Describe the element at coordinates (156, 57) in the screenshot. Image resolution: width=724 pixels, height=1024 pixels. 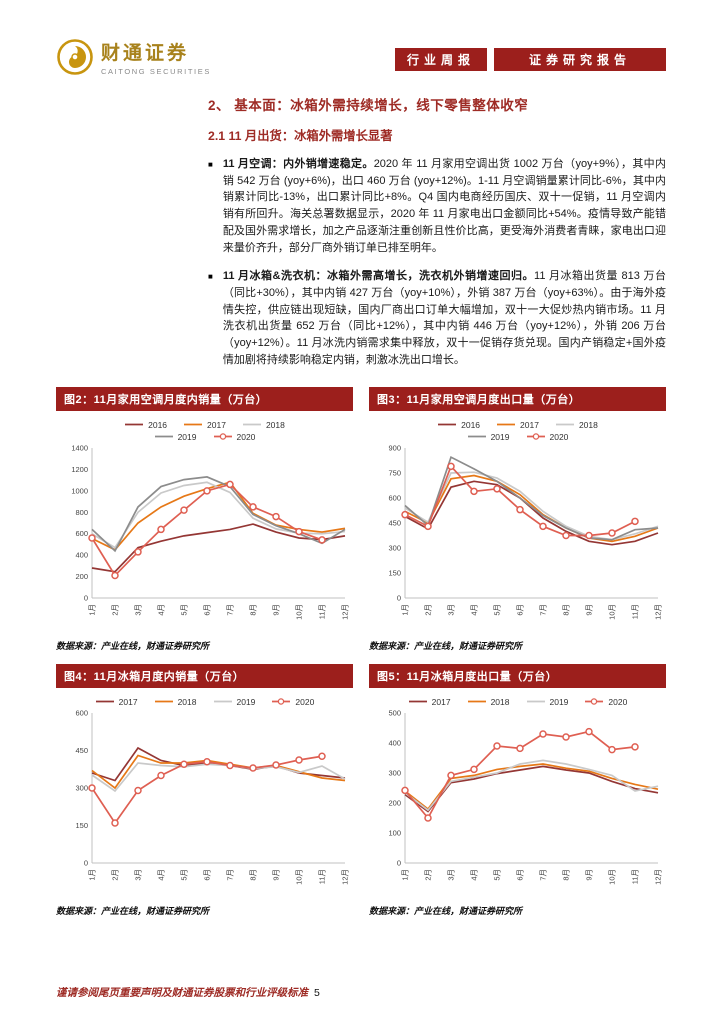
I see `logo-text: 财通证券 CAITONG SECURITIES` at that location.